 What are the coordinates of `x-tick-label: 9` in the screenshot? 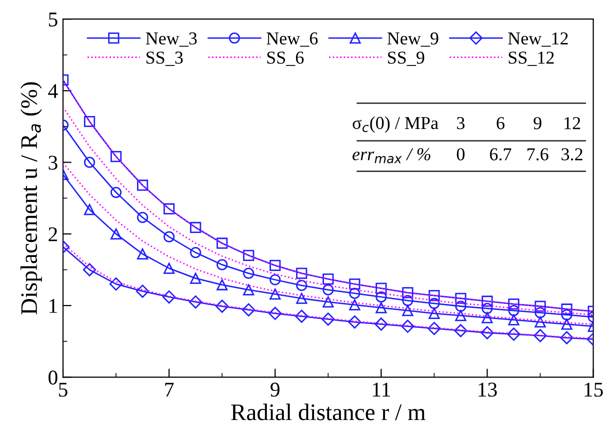 It's located at (275, 389).